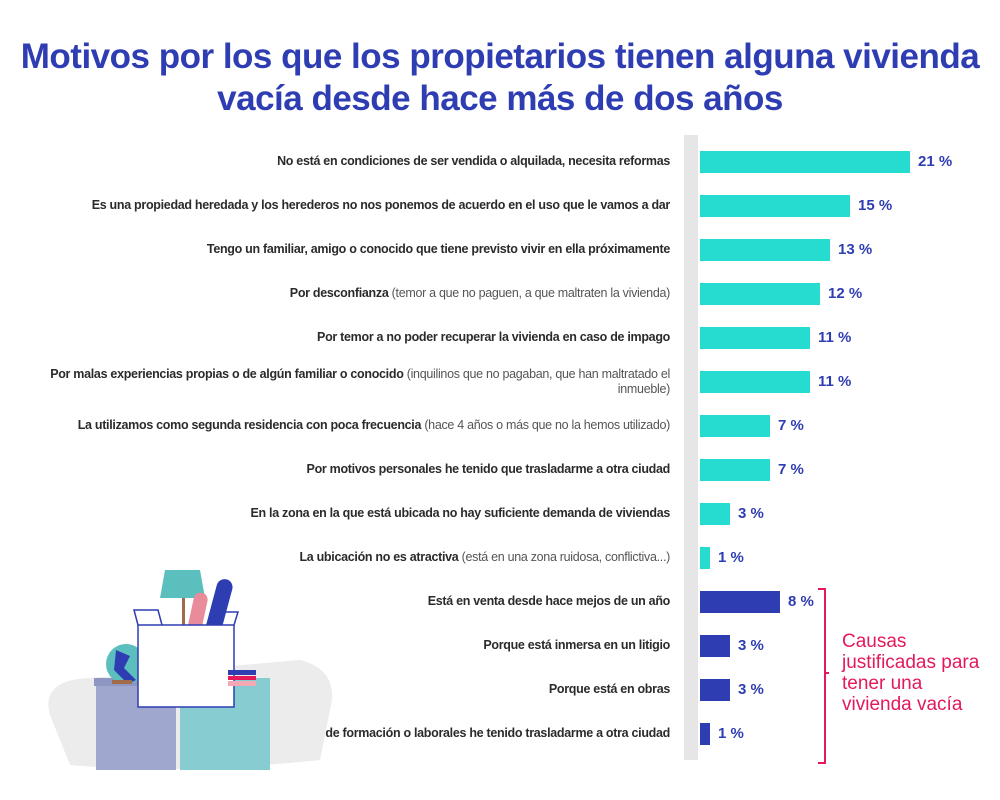 This screenshot has width=1000, height=800. Describe the element at coordinates (242, 672) in the screenshot. I see `books` at that location.